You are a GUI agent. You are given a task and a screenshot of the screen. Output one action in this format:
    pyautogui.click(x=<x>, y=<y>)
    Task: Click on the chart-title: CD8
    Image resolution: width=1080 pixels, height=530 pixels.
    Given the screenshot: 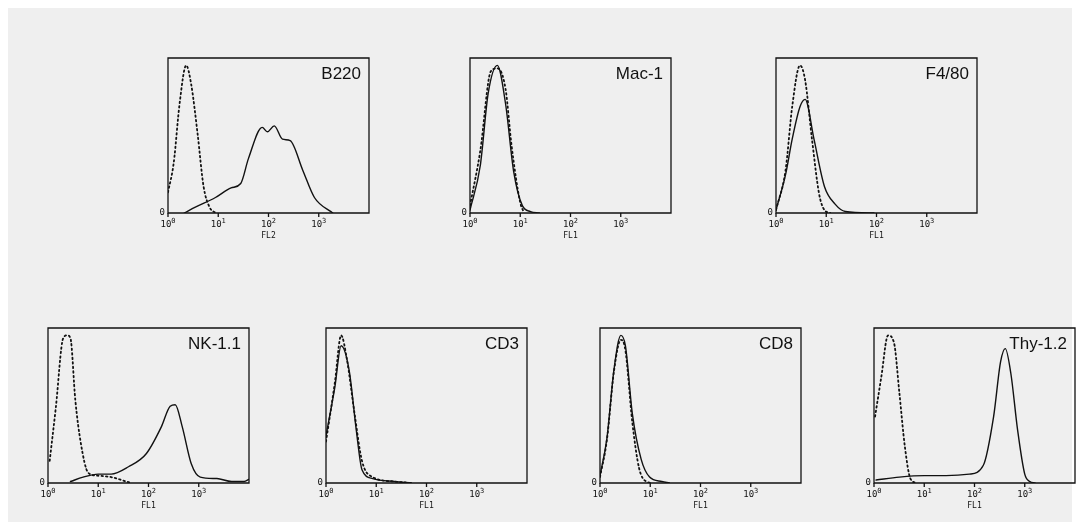 What is the action you would take?
    pyautogui.click(x=775, y=344)
    